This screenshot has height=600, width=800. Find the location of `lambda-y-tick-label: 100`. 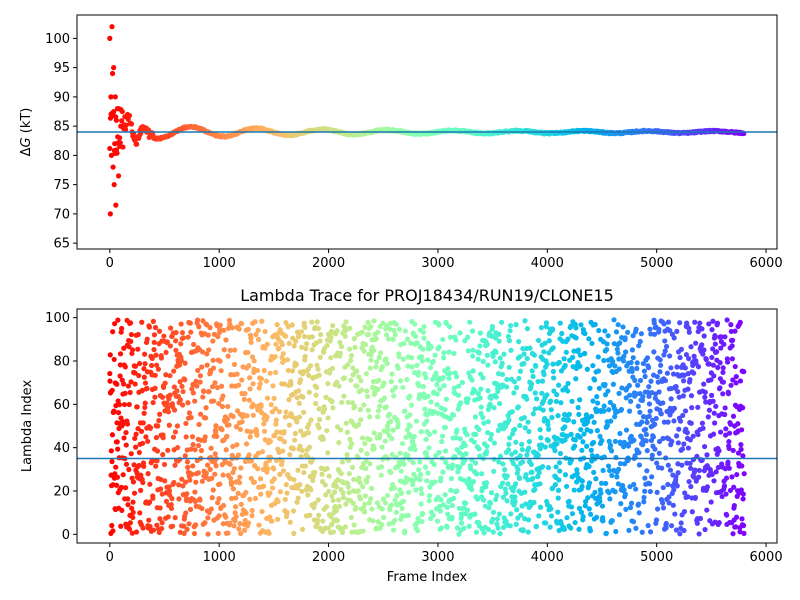

lambda-y-tick-label: 100 is located at coordinates (57, 318).